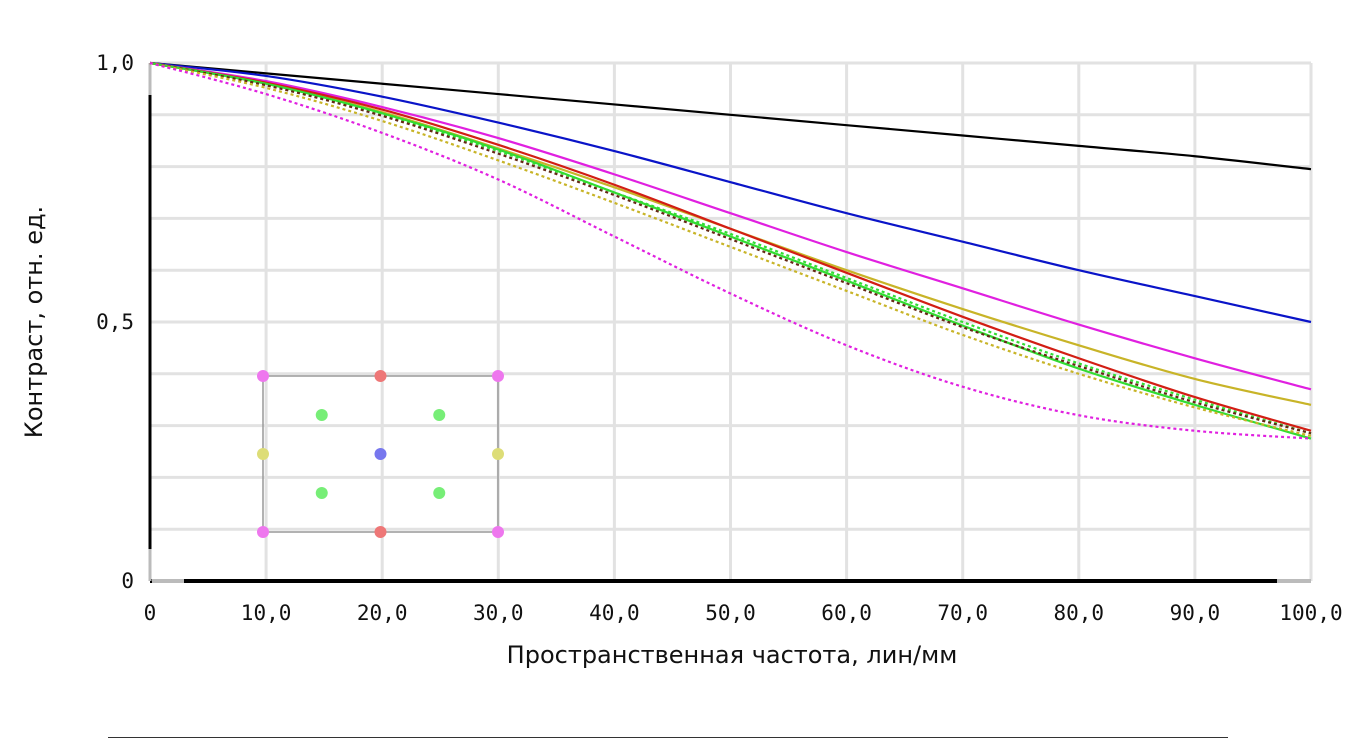 Image resolution: width=1361 pixels, height=740 pixels. Describe the element at coordinates (127, 581) in the screenshot. I see `y-tick-label: 0` at that location.